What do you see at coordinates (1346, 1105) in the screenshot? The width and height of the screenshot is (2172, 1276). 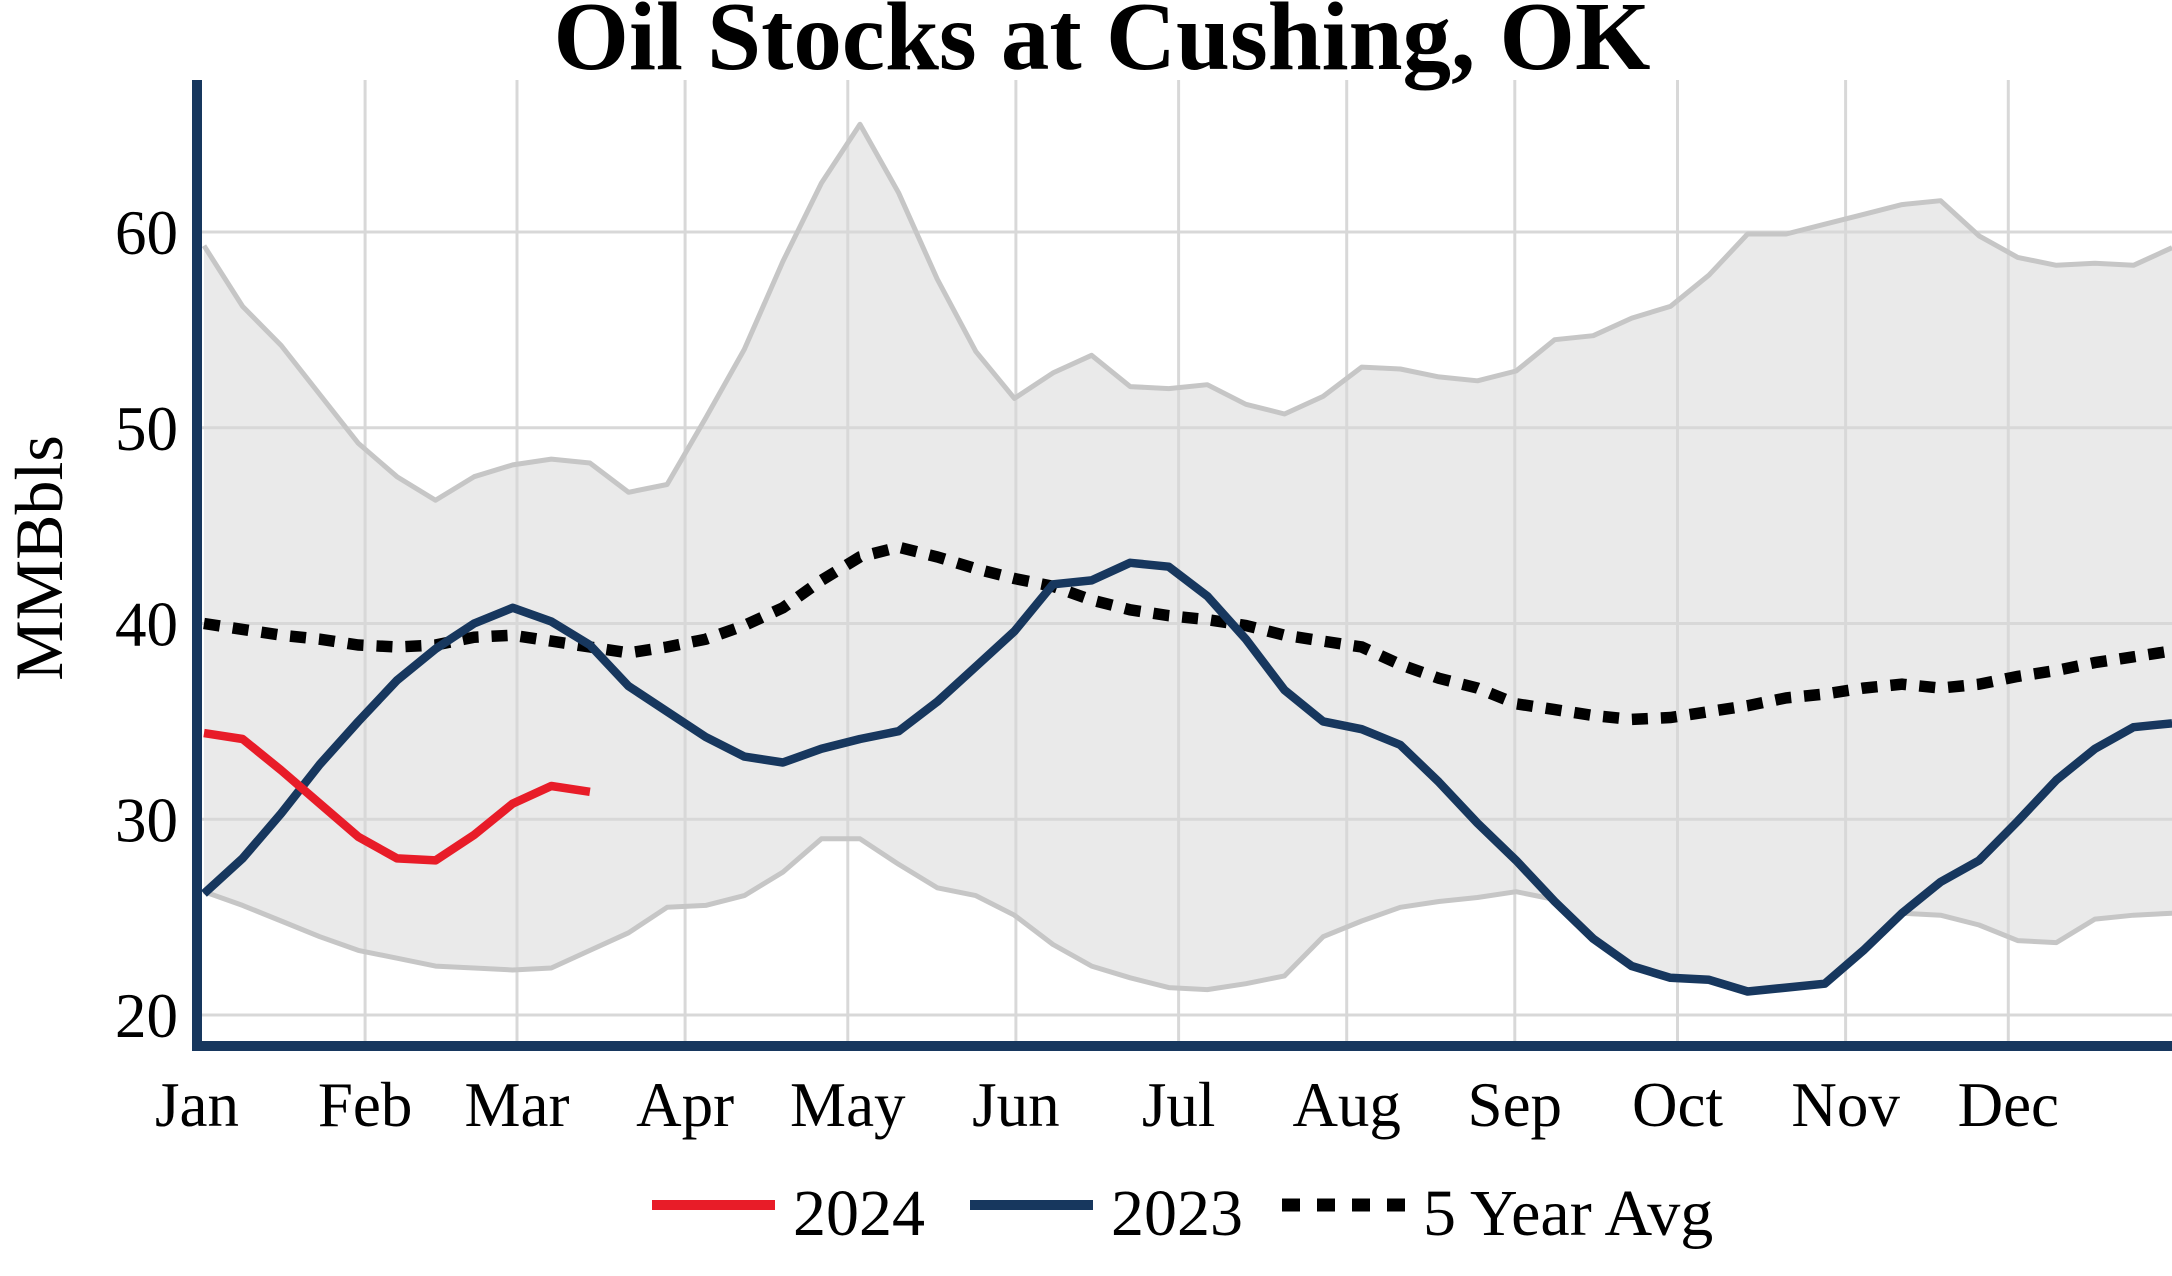 I see `x-tick-label-Aug: Aug` at bounding box center [1346, 1105].